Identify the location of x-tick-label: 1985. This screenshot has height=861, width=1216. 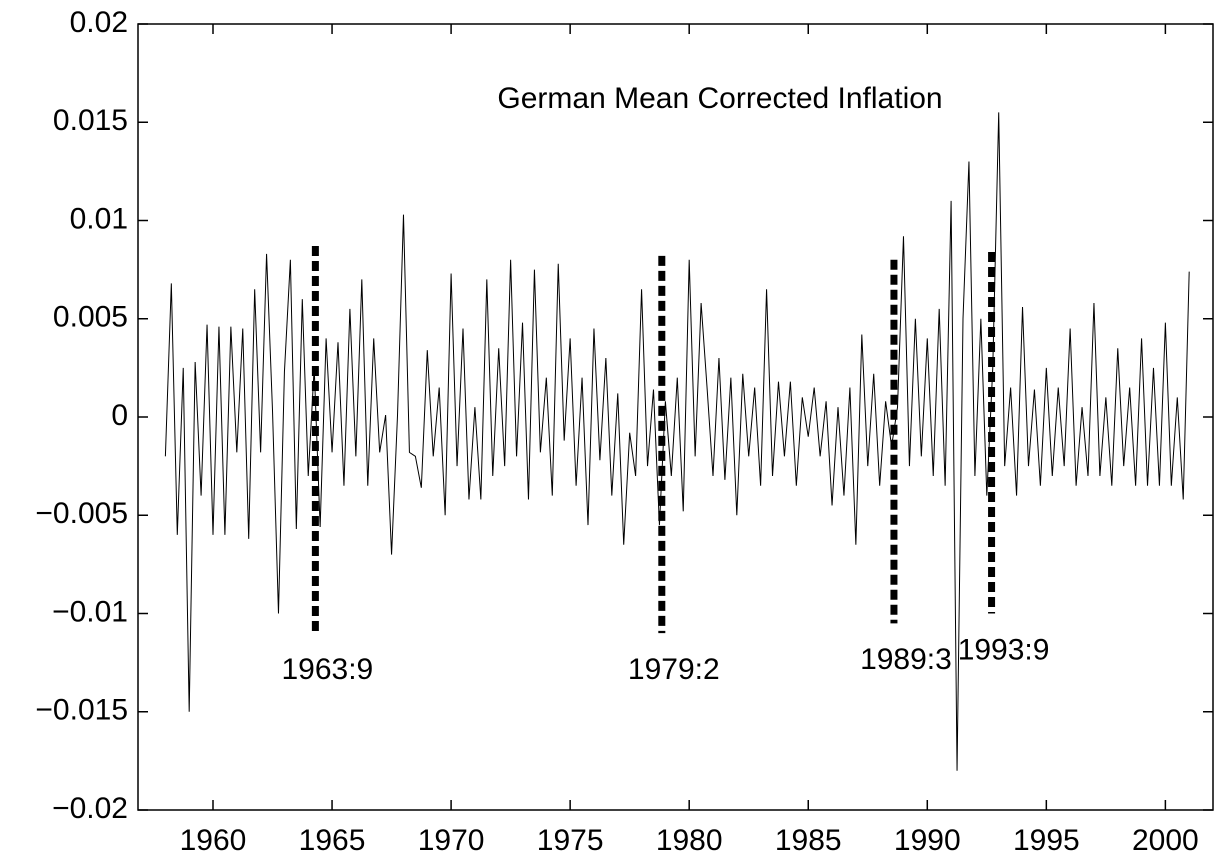
(808, 840).